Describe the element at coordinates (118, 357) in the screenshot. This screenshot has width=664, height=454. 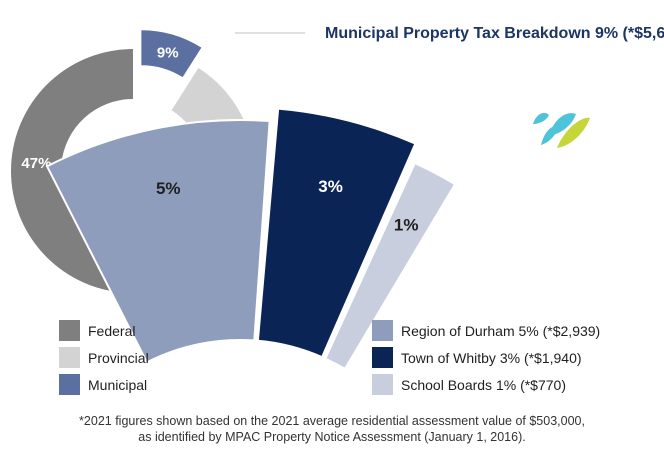
I see `legend-label: Provincial` at that location.